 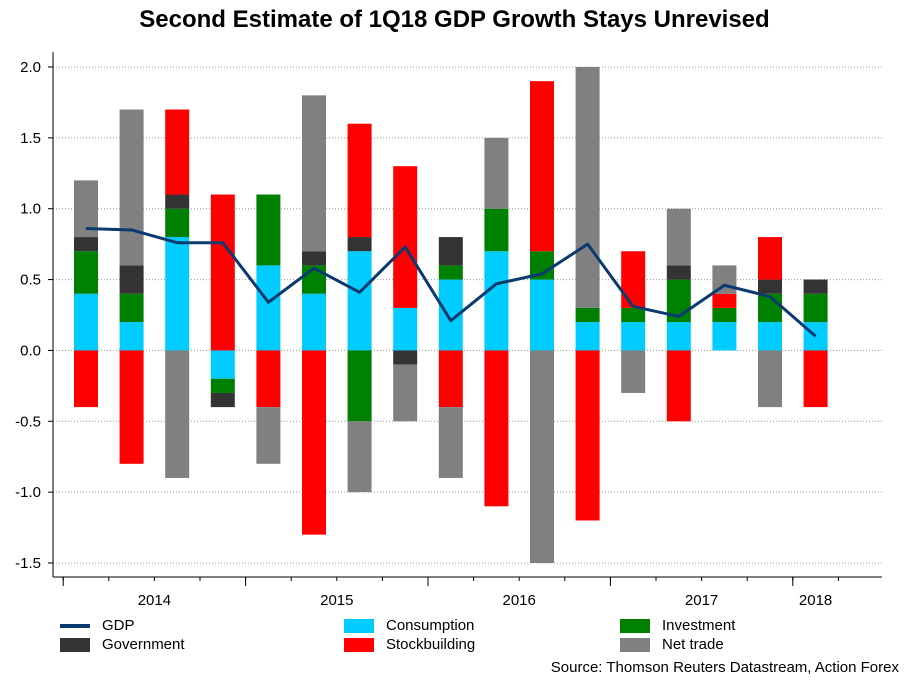 What do you see at coordinates (222, 400) in the screenshot?
I see `bar-government-4q14` at bounding box center [222, 400].